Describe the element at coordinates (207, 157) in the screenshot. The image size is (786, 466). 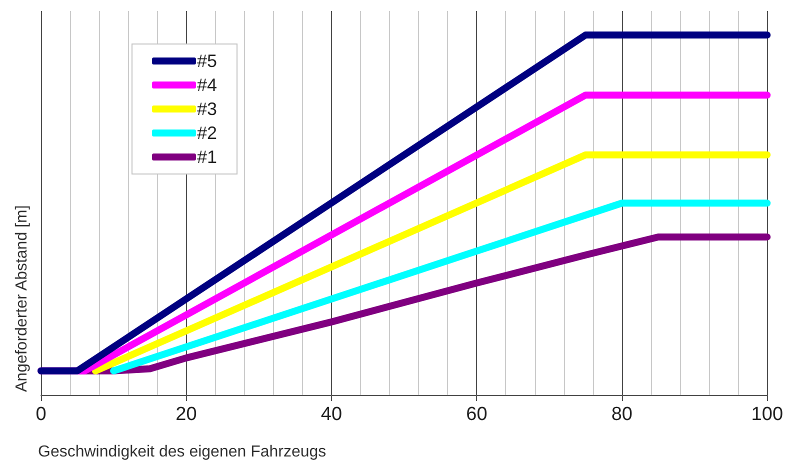
I see `legend-label: #1` at that location.